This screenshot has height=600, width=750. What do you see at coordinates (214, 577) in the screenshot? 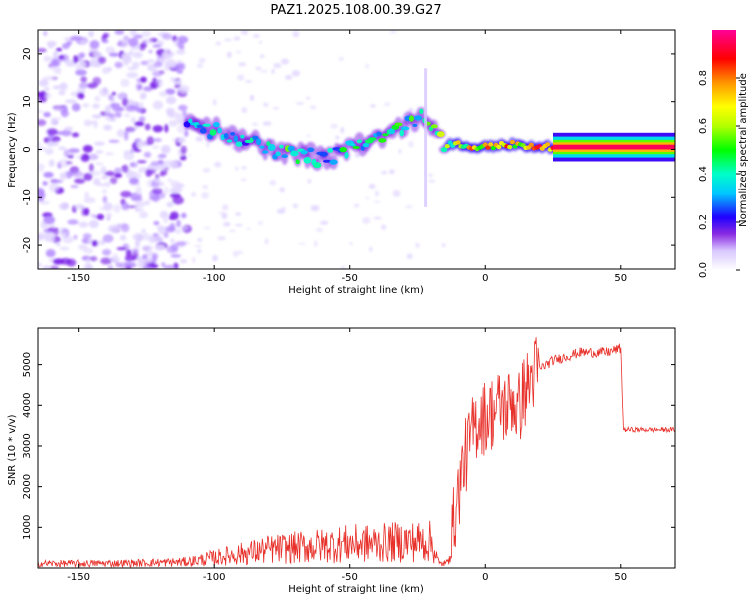
I see `snr-x-tick-label: -100` at bounding box center [214, 577].